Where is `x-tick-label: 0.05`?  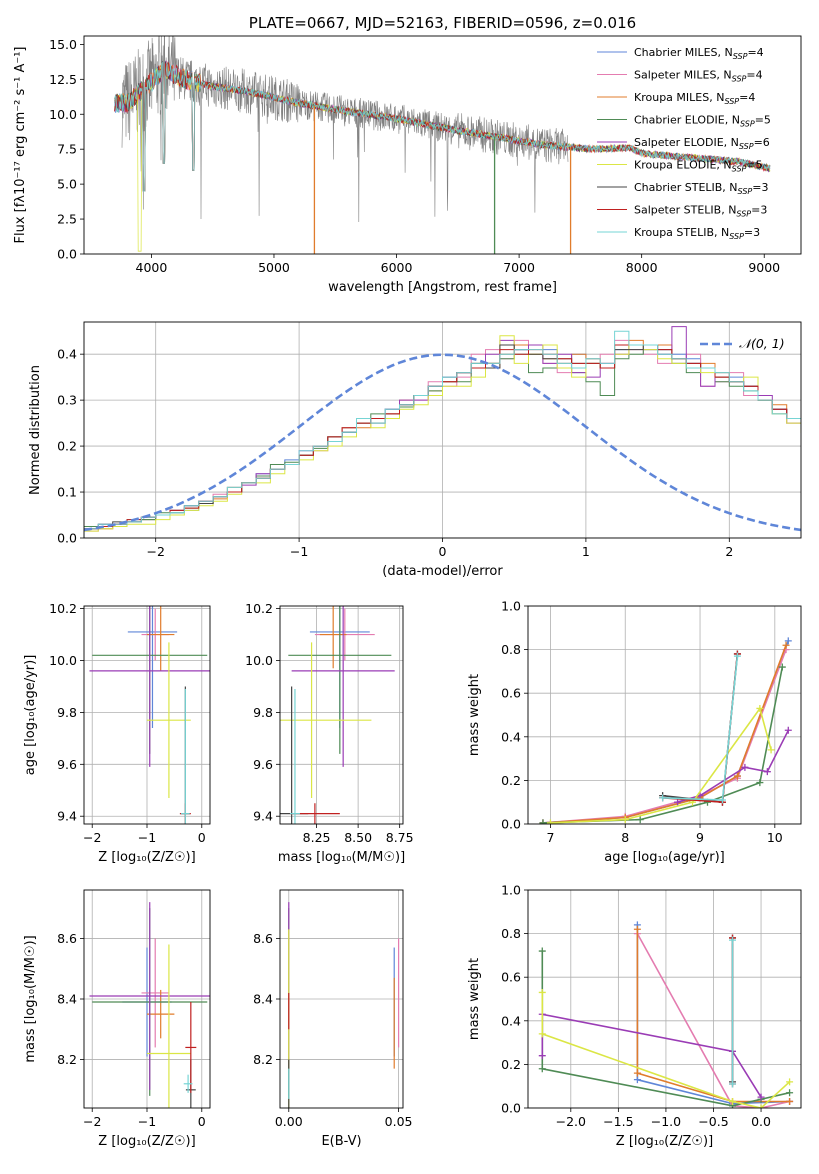
x-tick-label: 0.05 is located at coordinates (399, 1121).